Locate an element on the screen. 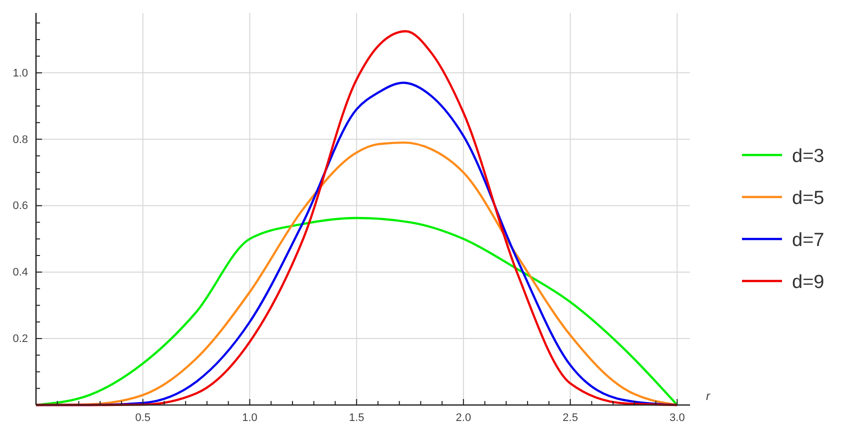  x-tick-label: 2.5 is located at coordinates (570, 418).